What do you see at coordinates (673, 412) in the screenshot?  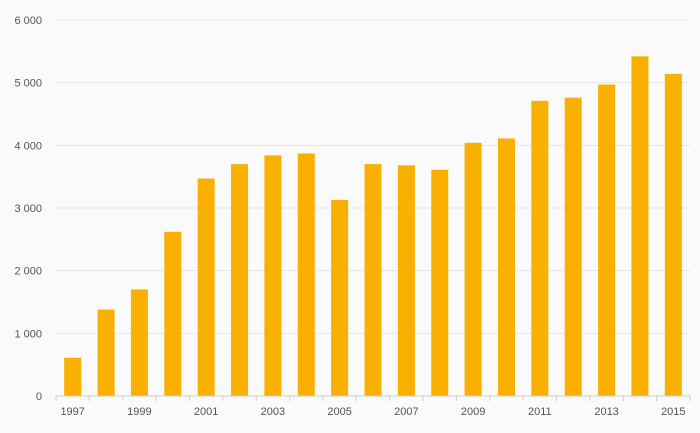 I see `x-tick-label: 2015` at bounding box center [673, 412].